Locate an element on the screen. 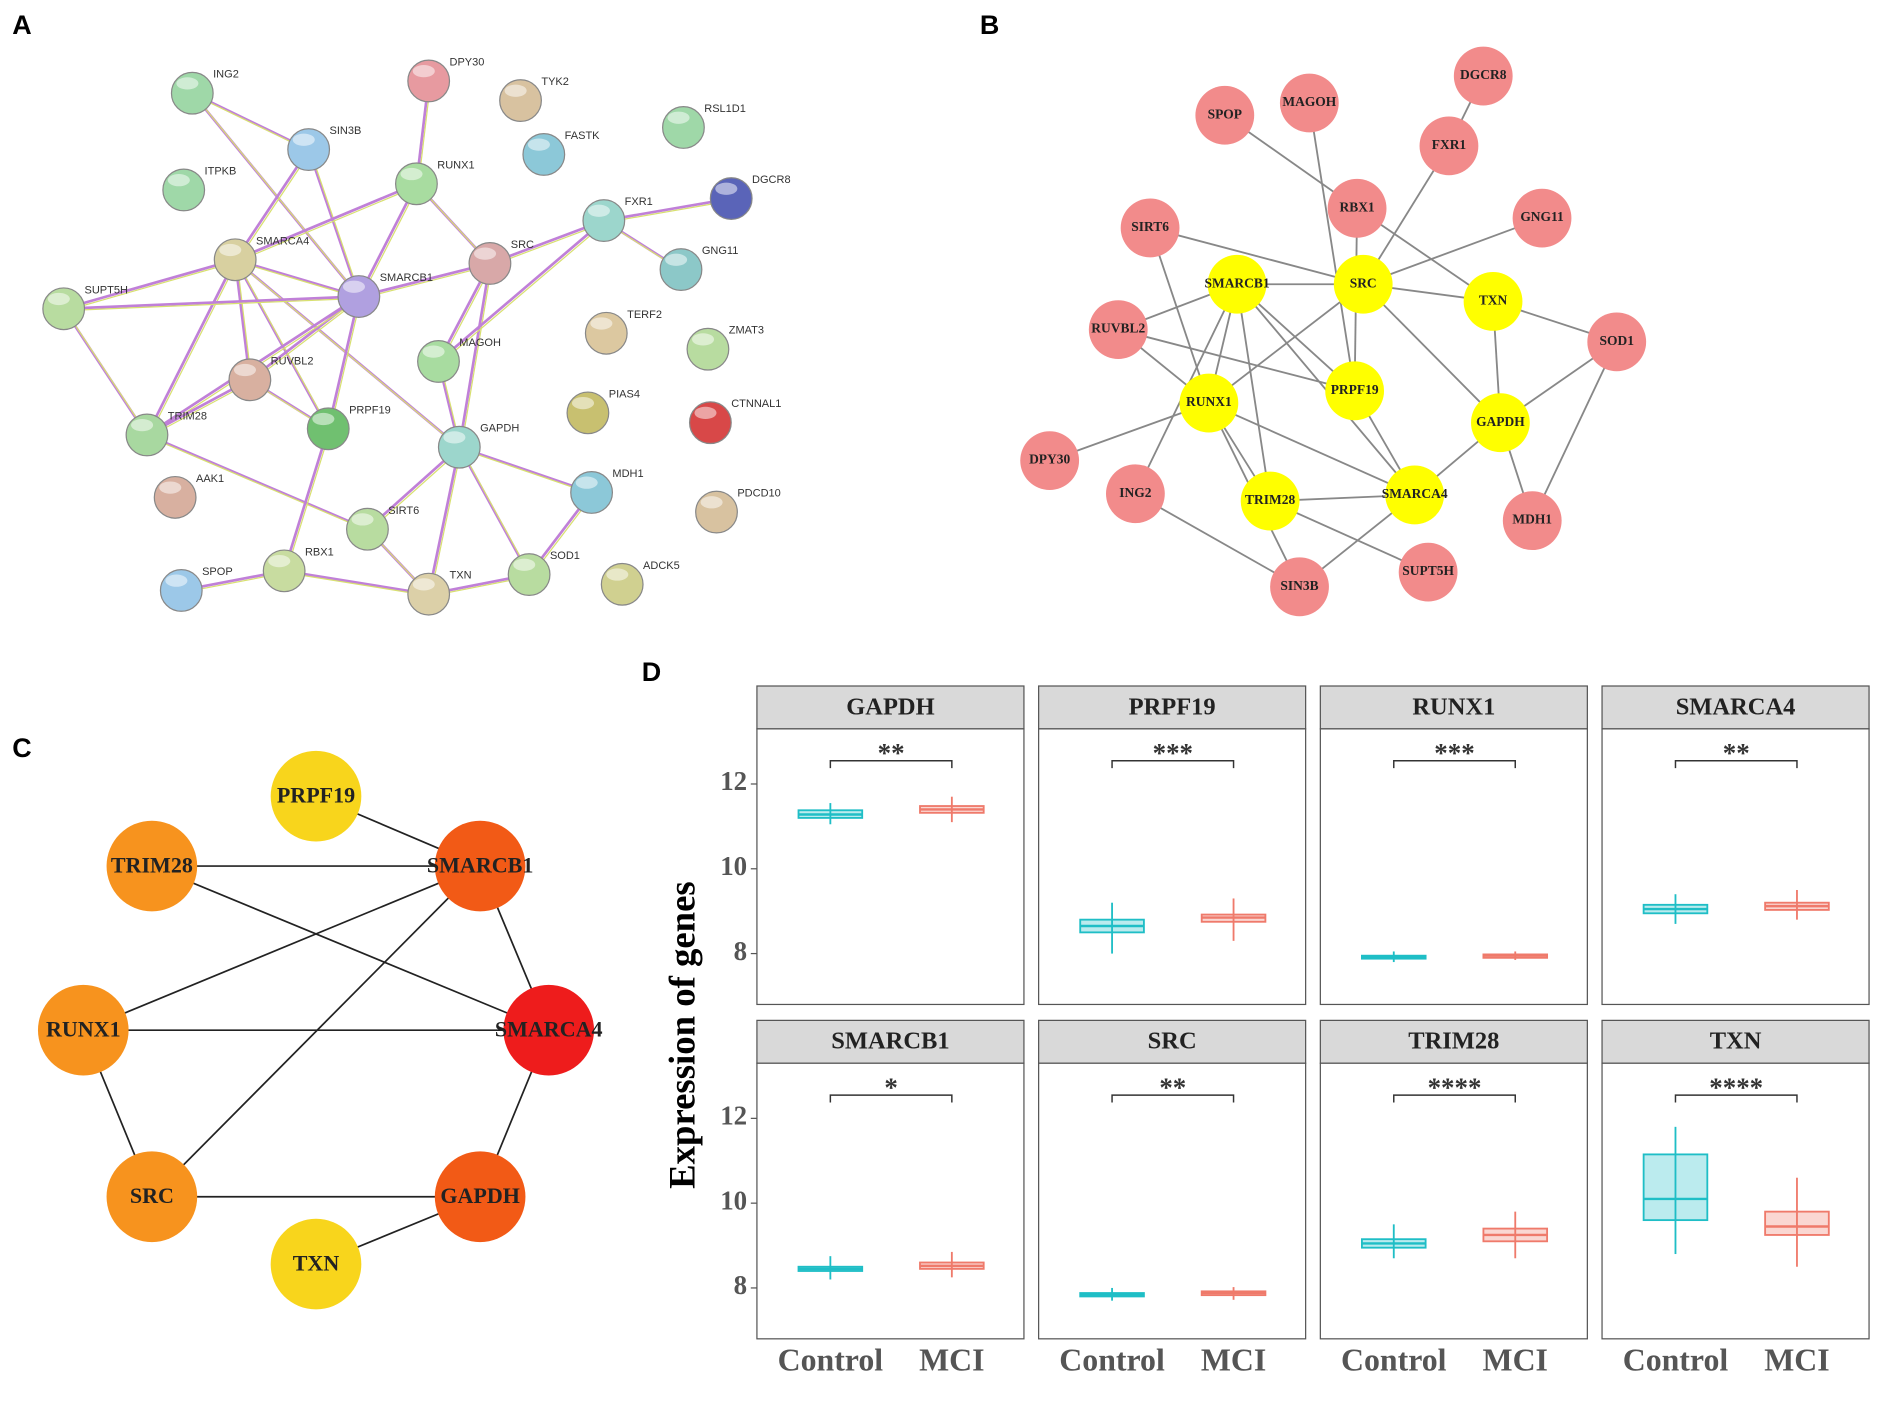 The width and height of the screenshot is (1896, 1421). node-label: DPY30 is located at coordinates (1049, 459).